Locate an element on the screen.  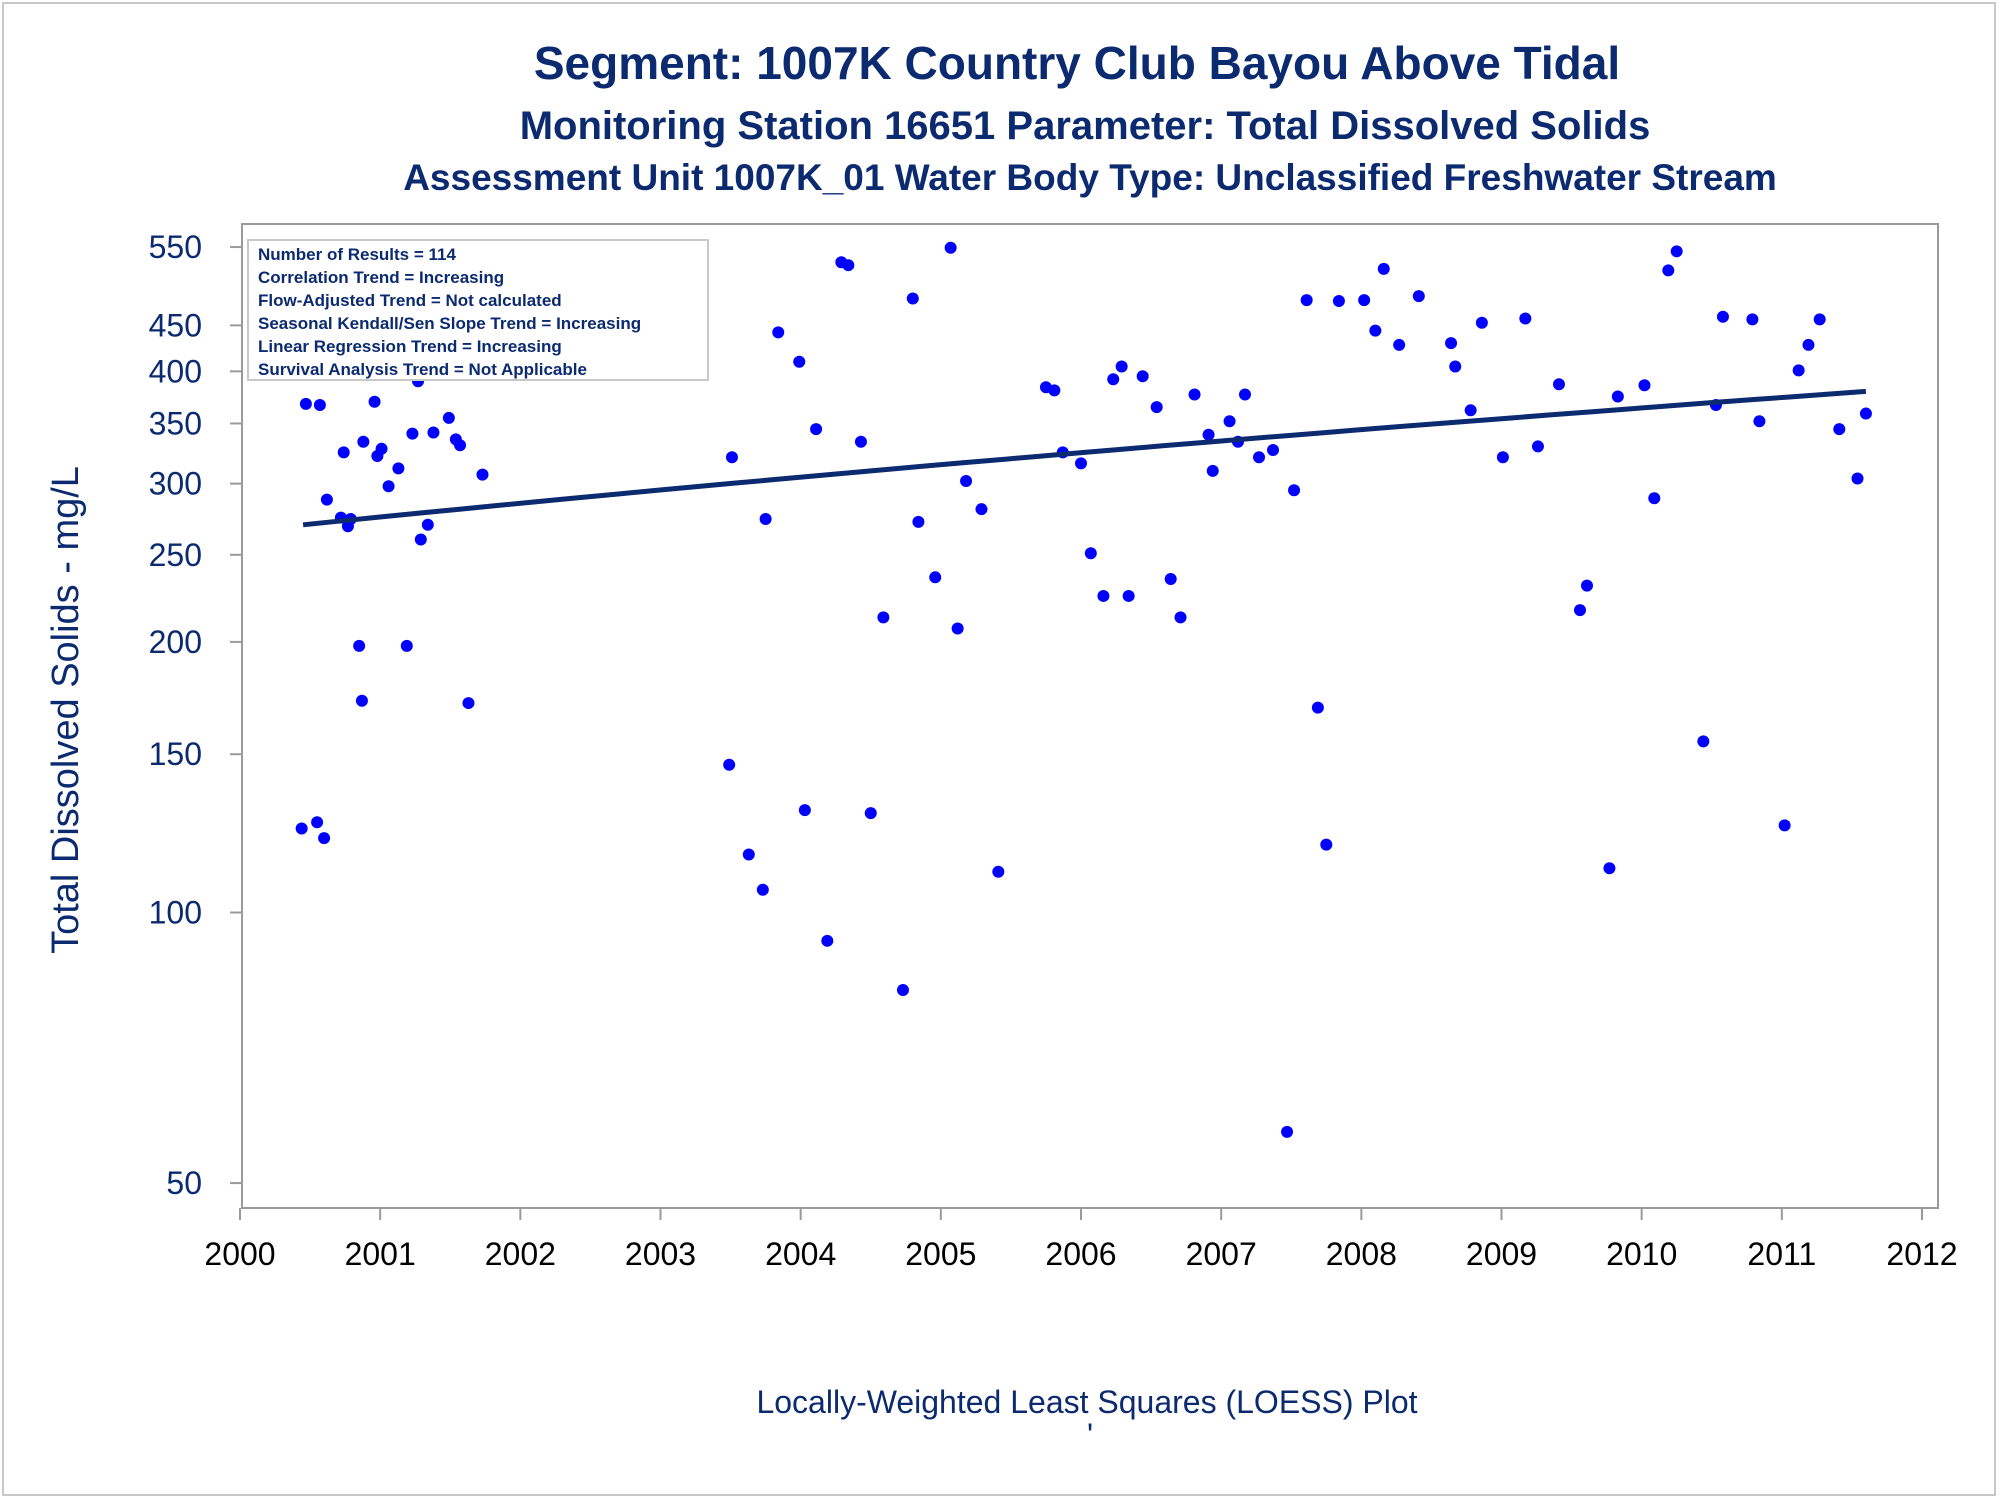
x-tick-label: 2005 is located at coordinates (940, 1254).